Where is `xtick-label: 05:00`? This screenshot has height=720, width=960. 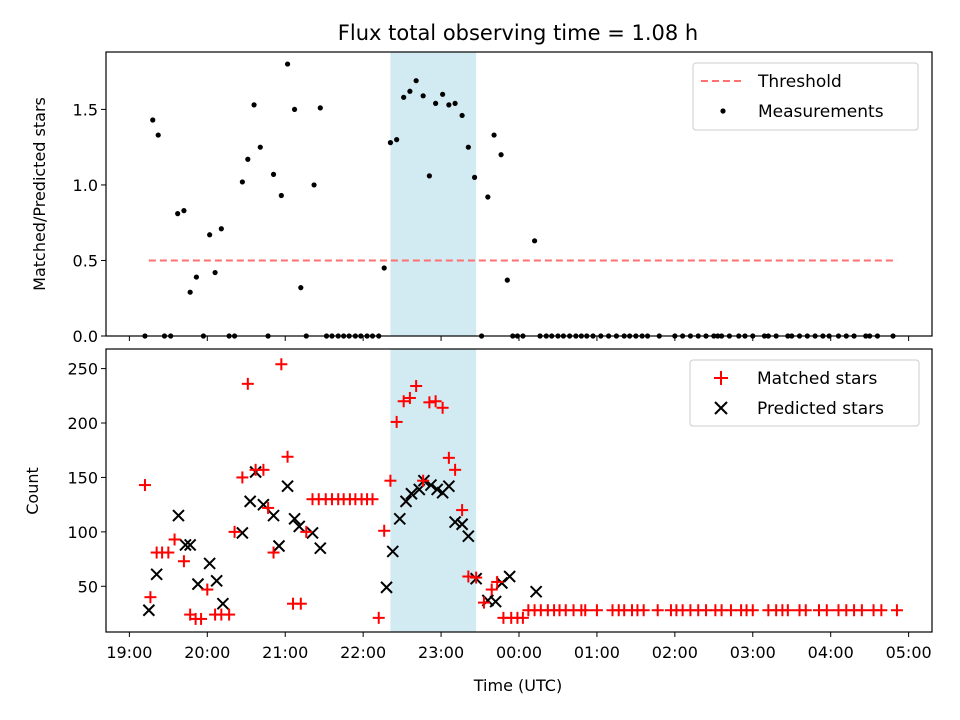
xtick-label: 05:00 is located at coordinates (909, 652).